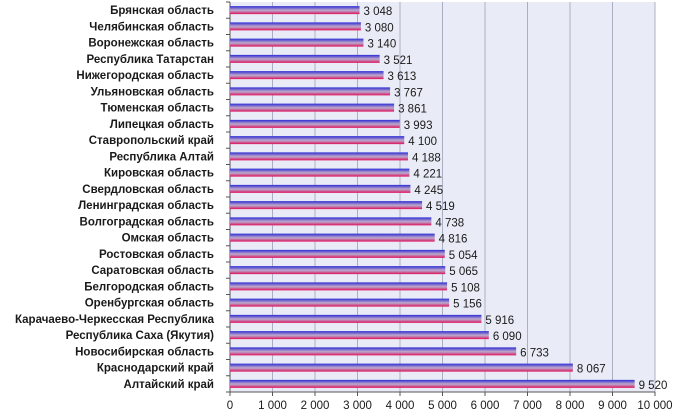  Describe the element at coordinates (465, 288) in the screenshot. I see `data-label: 5 108` at that location.